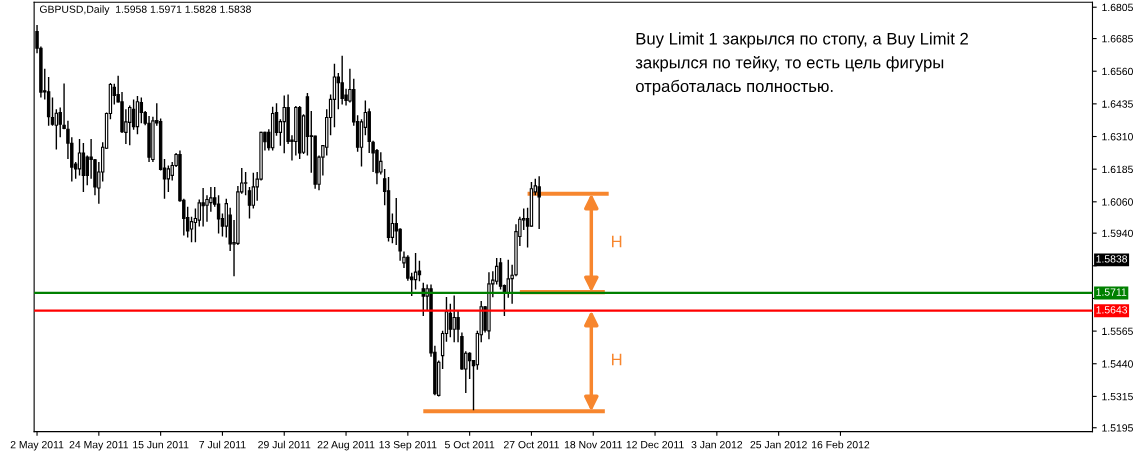  Describe the element at coordinates (531, 444) in the screenshot. I see `x-tick-label: 27 Oct 2011` at that location.